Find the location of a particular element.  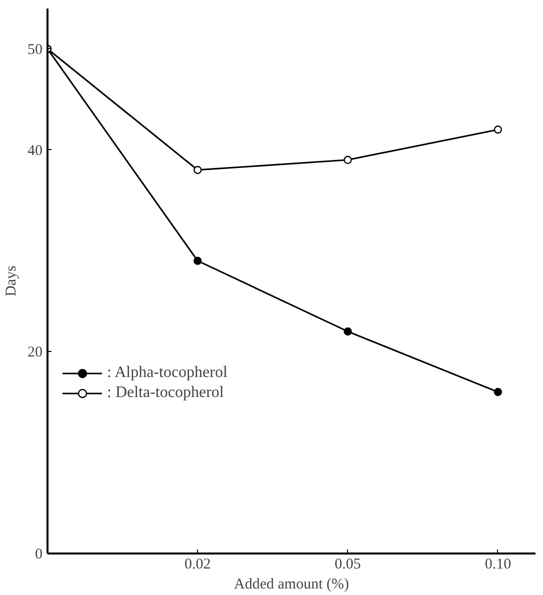

x-tick-label: 0.05 is located at coordinates (347, 564).